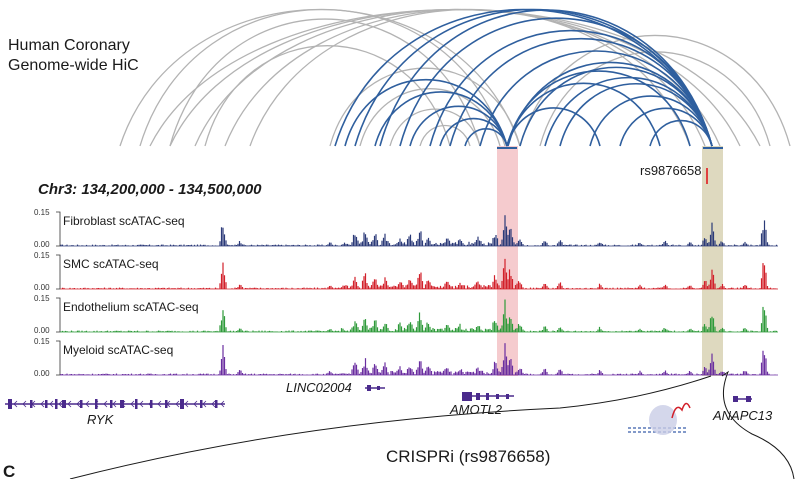  I want to click on snp-highlight-band, so click(712, 261).